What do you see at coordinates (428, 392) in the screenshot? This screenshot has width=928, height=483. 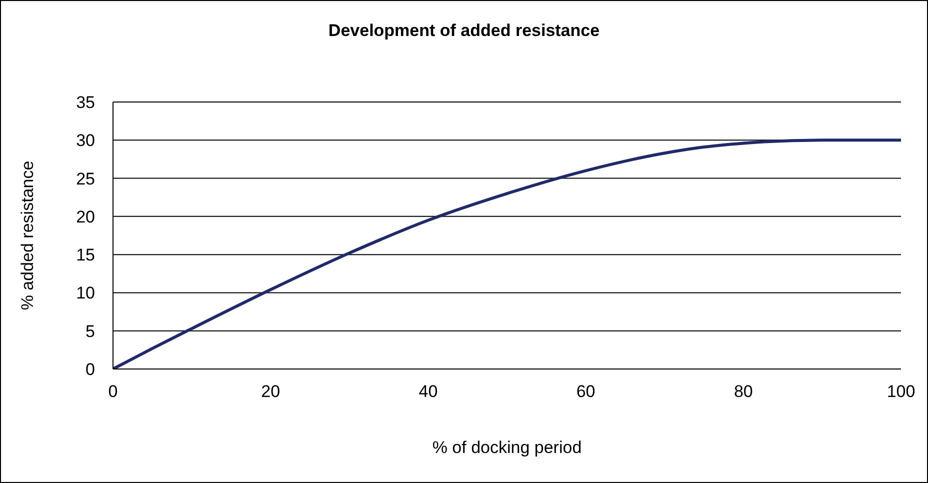 I see `x-tick-label: 40` at bounding box center [428, 392].